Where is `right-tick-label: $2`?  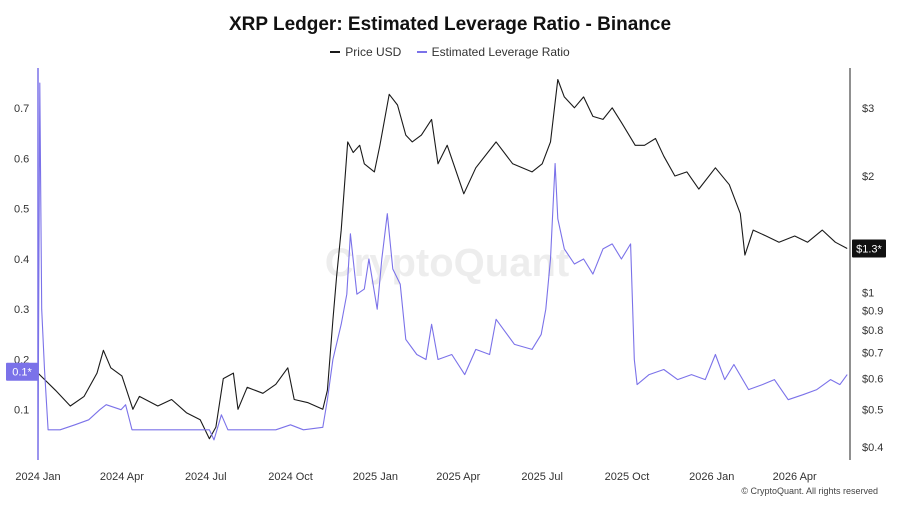
right-tick-label: $2 is located at coordinates (868, 177).